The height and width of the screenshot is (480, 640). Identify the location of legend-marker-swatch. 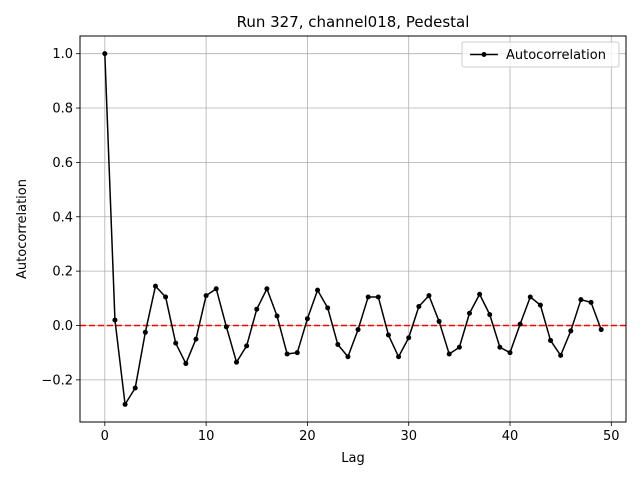
(484, 54).